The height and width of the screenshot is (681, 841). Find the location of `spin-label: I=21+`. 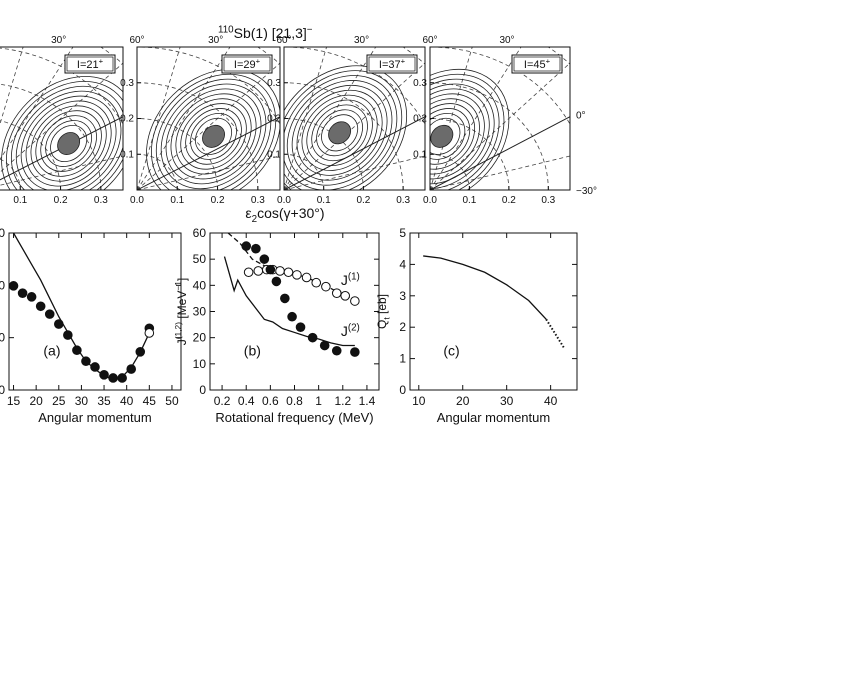

spin-label: I=21+ is located at coordinates (90, 64).